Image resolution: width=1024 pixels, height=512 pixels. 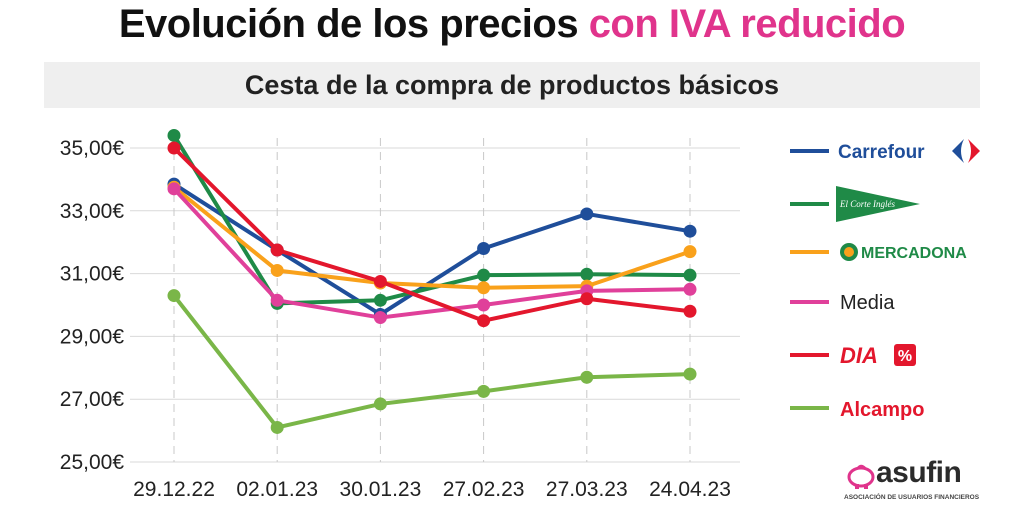 What do you see at coordinates (867, 204) in the screenshot?
I see `legend-label-elcorteingles: El Corte Inglés` at bounding box center [867, 204].